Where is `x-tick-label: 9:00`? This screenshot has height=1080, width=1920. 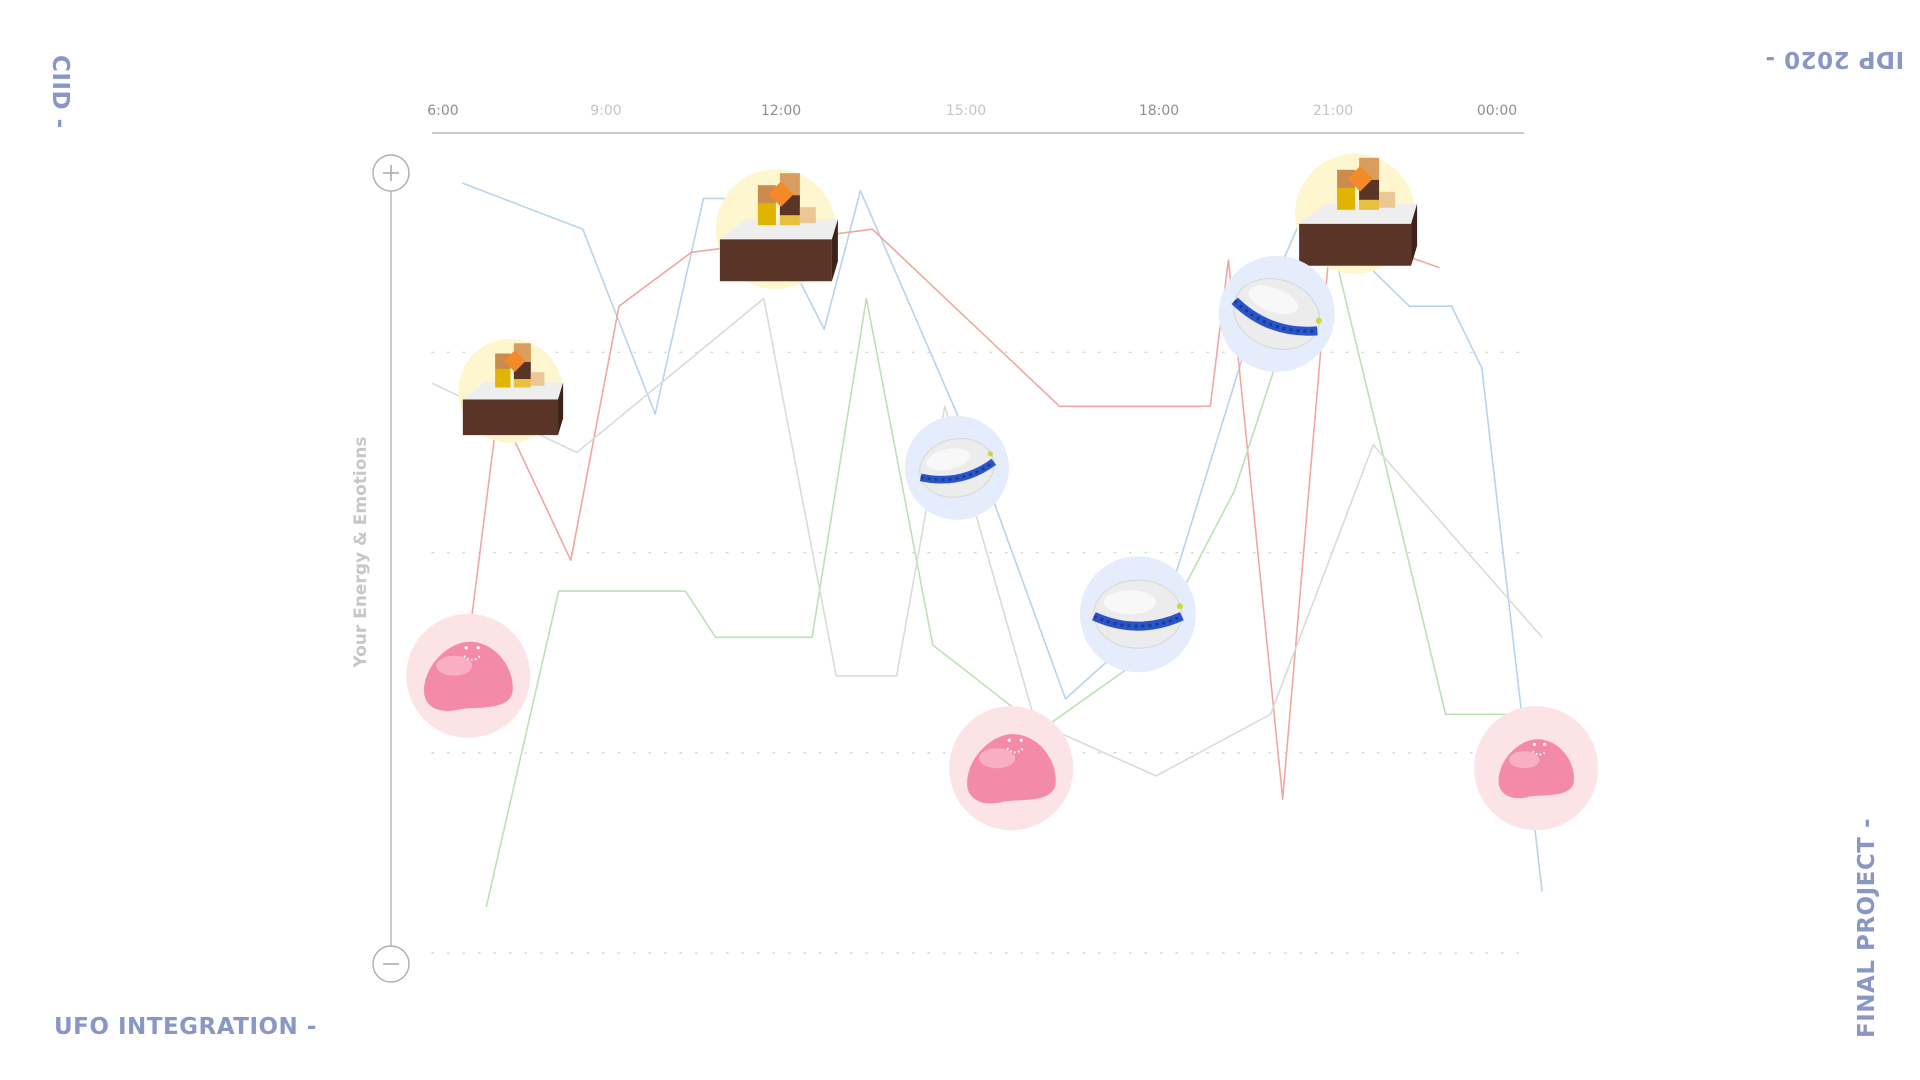
x-tick-label: 9:00 is located at coordinates (605, 111).